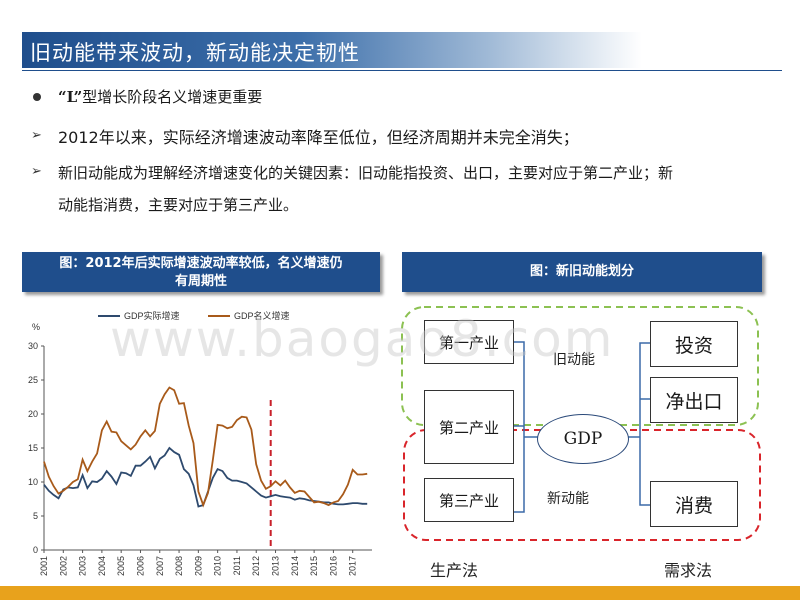  I want to click on left-bracket-line, so click(518, 427).